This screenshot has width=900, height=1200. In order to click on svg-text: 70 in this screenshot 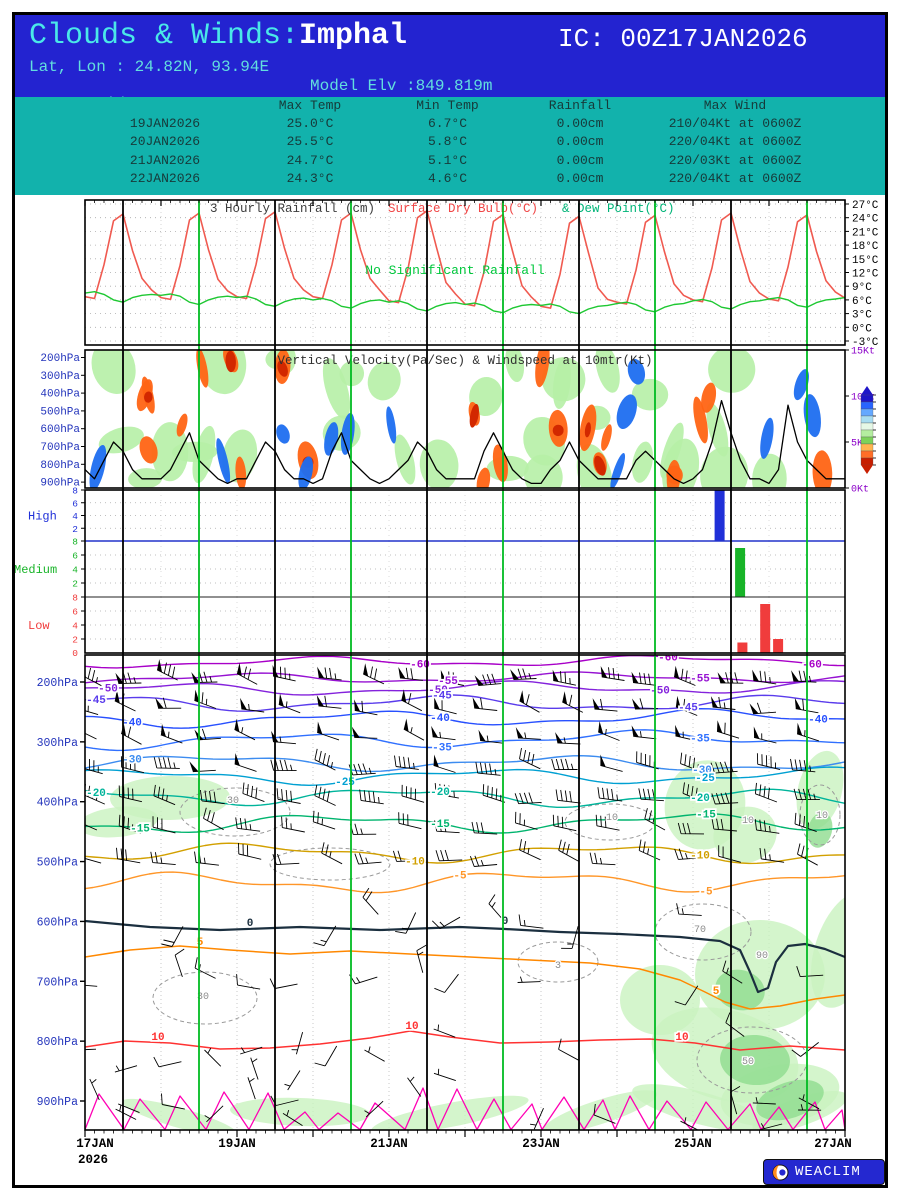, I will do `click(700, 930)`.